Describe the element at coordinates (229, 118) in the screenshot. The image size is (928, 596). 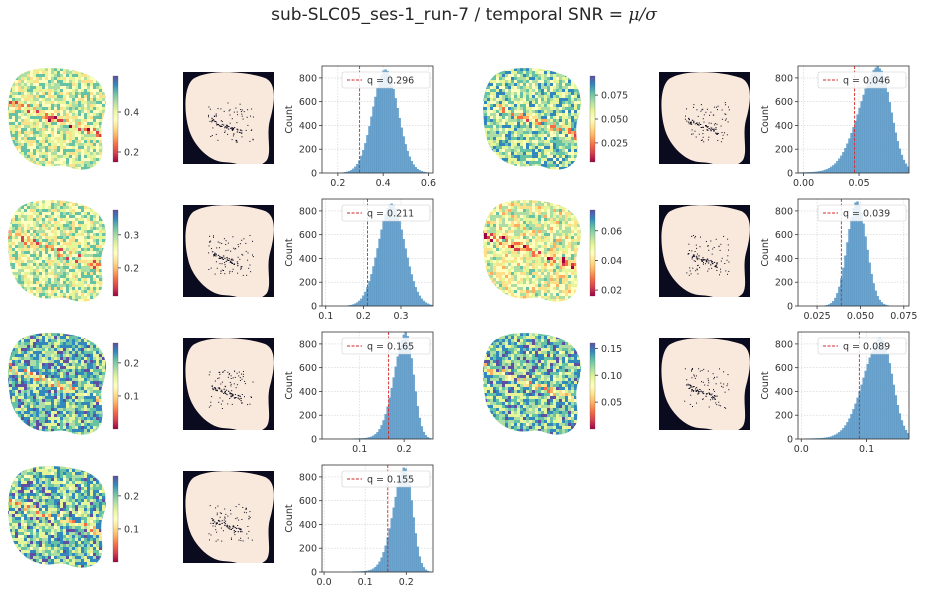
I see `mask-foreground` at that location.